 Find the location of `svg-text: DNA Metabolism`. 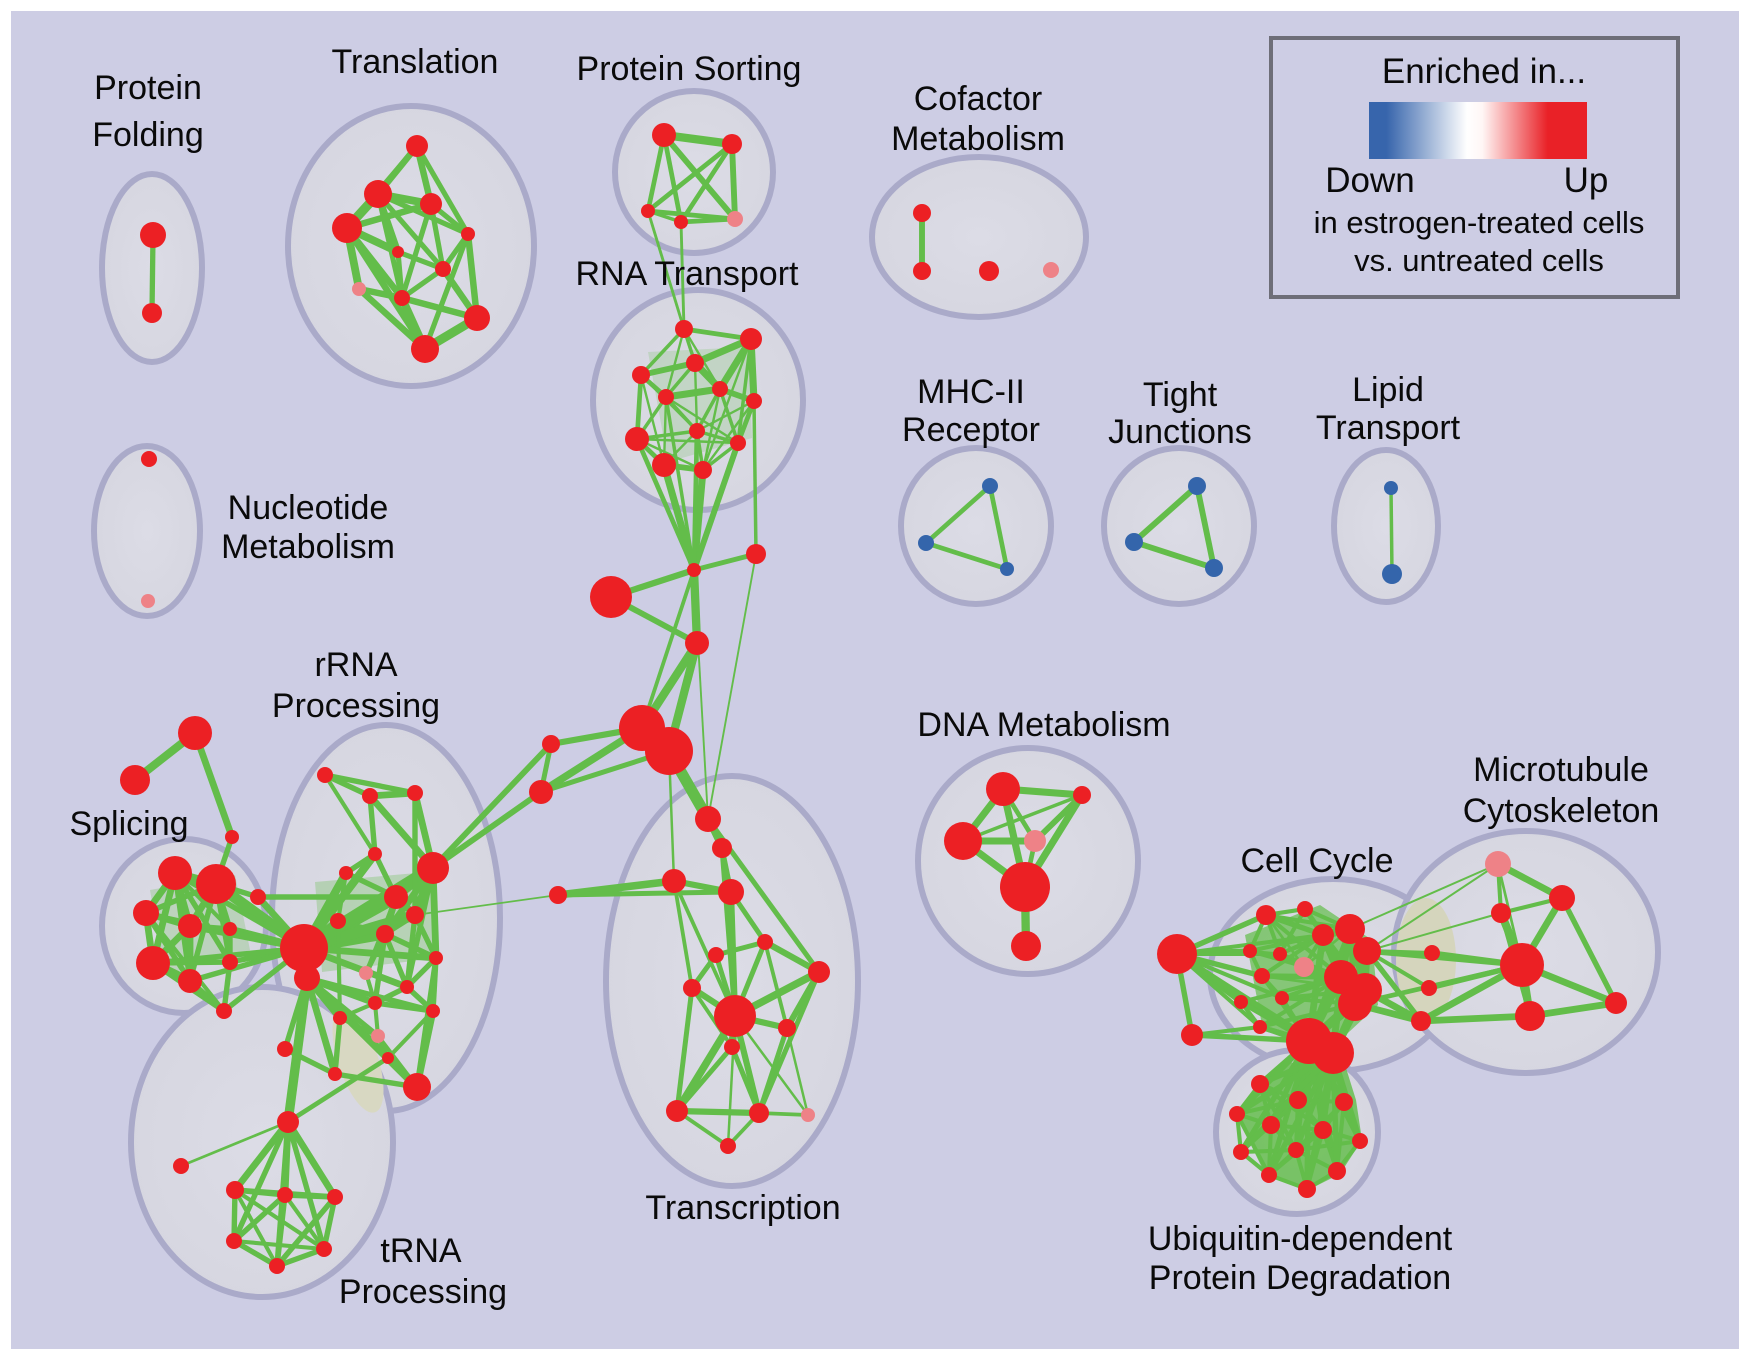

svg-text: DNA Metabolism is located at coordinates (1043, 725).